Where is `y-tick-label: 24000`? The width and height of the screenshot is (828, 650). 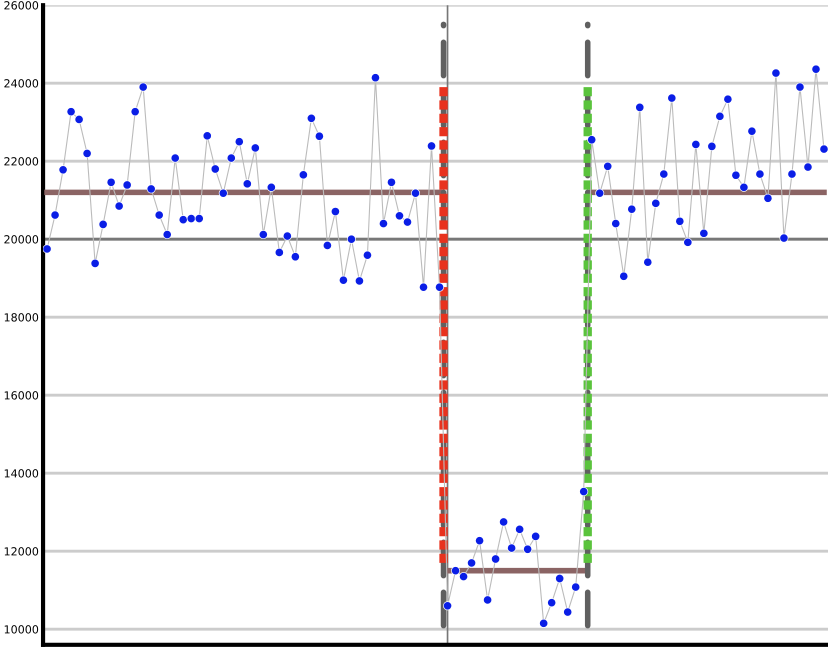
y-tick-label: 24000 is located at coordinates (21, 83).